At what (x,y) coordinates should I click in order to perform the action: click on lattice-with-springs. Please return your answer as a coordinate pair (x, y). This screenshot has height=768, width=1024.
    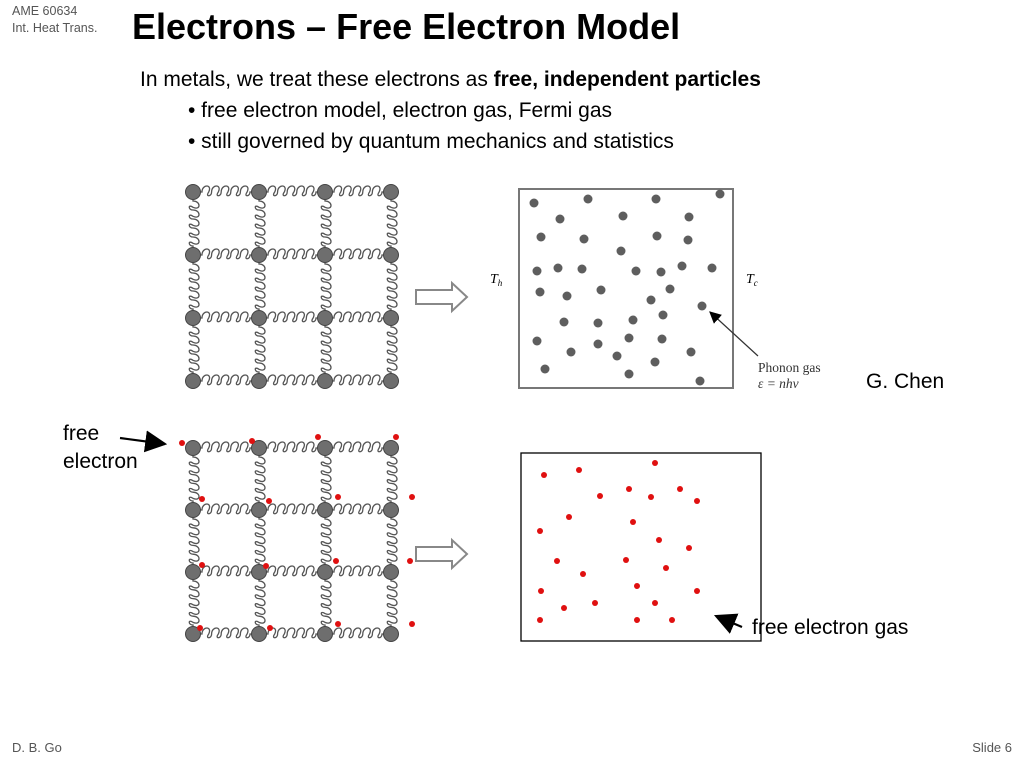
    Looking at the image, I should click on (292, 286).